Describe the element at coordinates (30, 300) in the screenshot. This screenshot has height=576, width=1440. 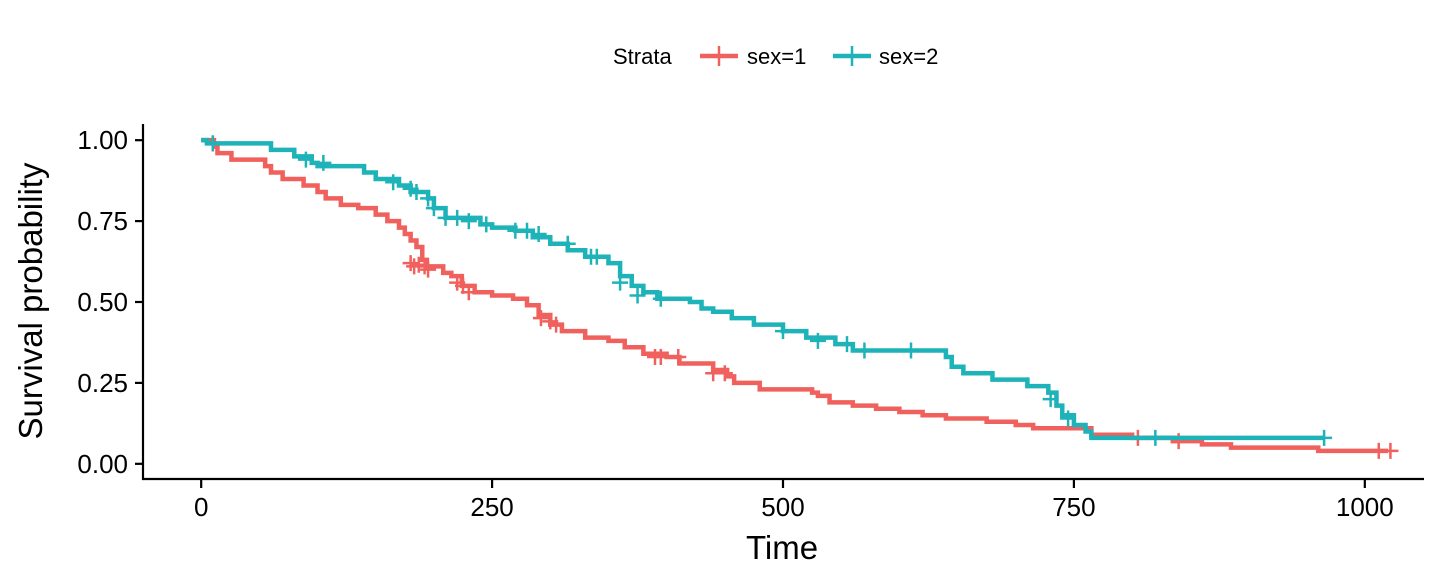
I see `y-axis-title: Survival probability` at that location.